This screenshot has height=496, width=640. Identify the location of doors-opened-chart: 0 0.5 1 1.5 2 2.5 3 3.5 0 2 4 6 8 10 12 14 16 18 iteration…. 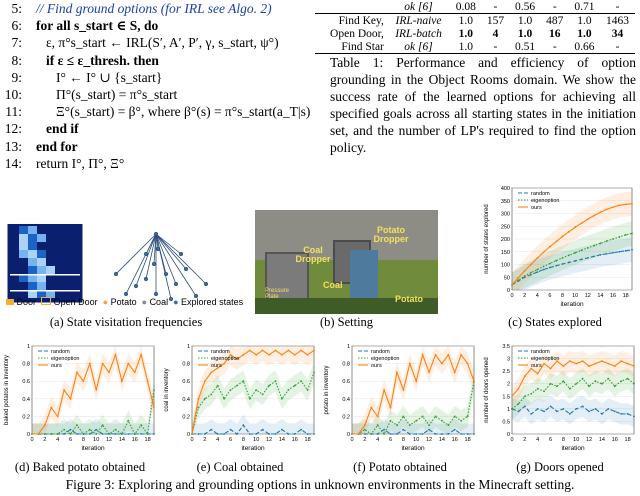
(559, 398).